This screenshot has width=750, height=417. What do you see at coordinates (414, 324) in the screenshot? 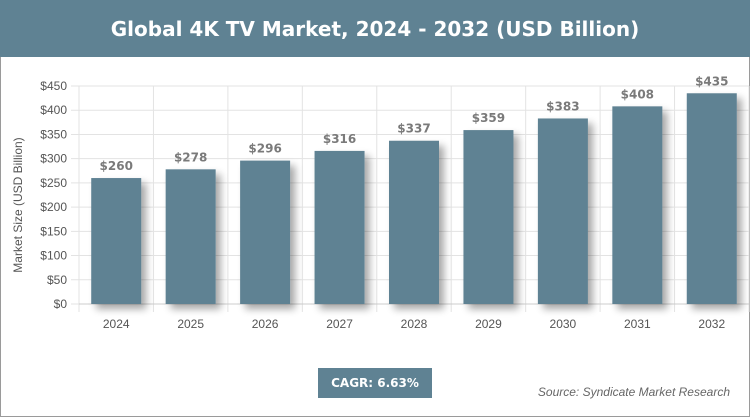
I see `x-tick-label: 2028` at bounding box center [414, 324].